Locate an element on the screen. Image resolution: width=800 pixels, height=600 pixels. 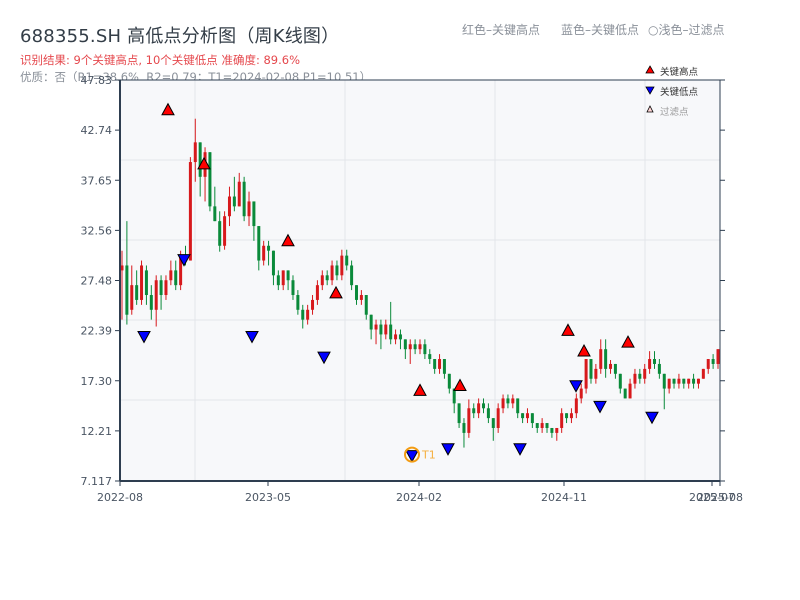
x-tick-label: 2022-08 is located at coordinates (120, 497).